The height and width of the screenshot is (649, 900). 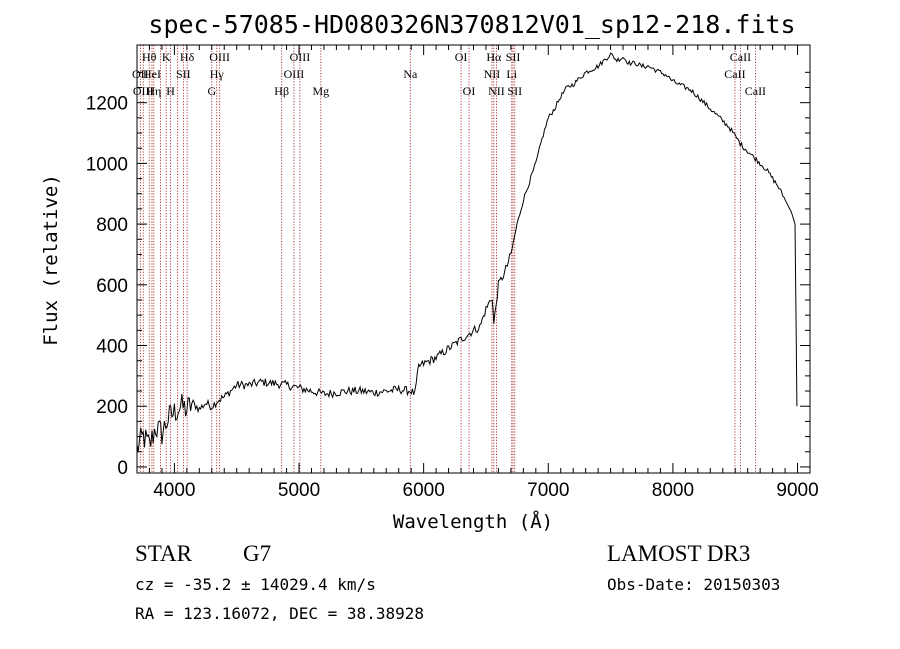 I want to click on spectral-line-label: G, so click(x=211, y=91).